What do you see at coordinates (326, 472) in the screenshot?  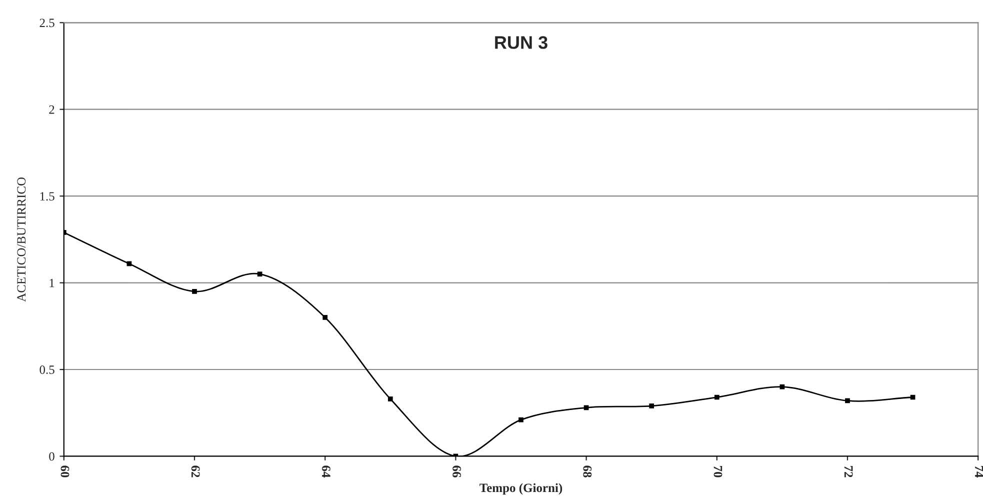 I see `x-tick-label: 64` at bounding box center [326, 472].